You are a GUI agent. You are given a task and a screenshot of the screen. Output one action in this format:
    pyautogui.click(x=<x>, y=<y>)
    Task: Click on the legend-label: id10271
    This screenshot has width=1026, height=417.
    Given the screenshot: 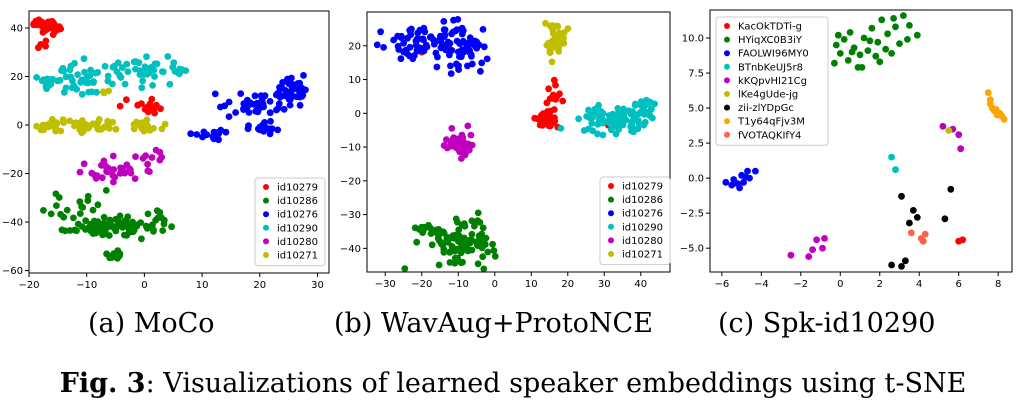 What is the action you would take?
    pyautogui.click(x=297, y=256)
    